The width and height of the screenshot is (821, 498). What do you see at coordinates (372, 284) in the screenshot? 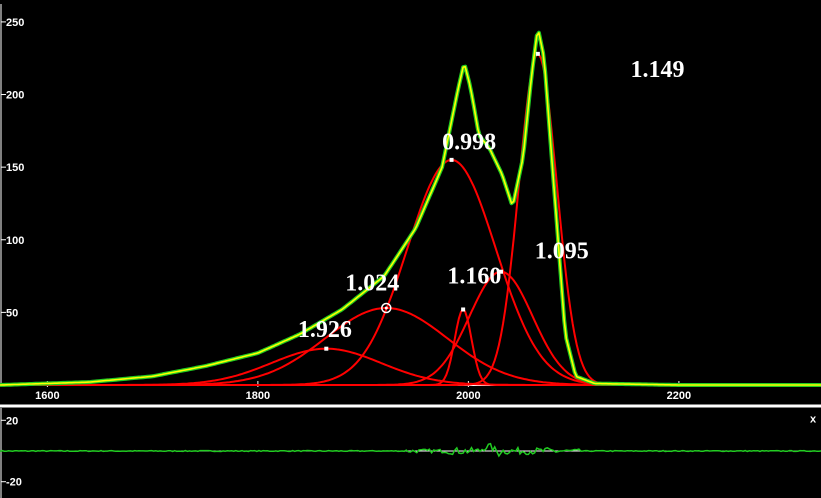
I see `peak-annotation: 1.024` at bounding box center [372, 284].